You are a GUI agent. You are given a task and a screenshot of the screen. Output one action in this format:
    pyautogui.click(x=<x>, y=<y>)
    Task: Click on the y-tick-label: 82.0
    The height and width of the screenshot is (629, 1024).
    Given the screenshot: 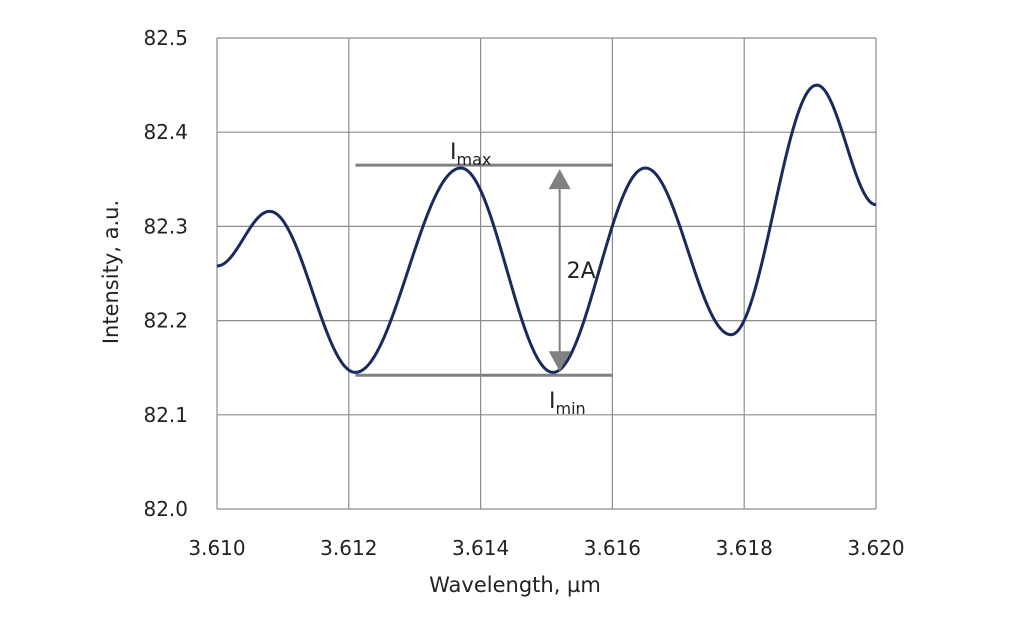 What is the action you would take?
    pyautogui.click(x=165, y=509)
    